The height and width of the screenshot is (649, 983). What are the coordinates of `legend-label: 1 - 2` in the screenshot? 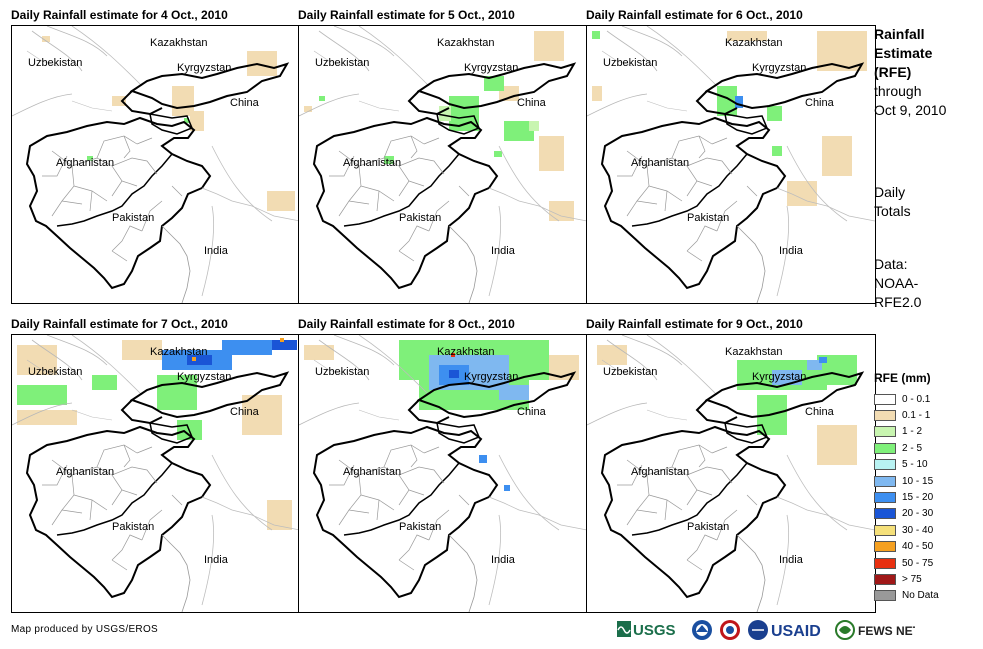 It's located at (912, 432).